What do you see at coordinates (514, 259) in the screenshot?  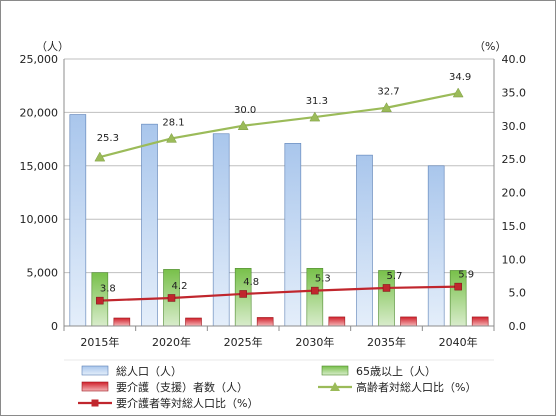 I see `right-tick-label: 10.0` at bounding box center [514, 259].